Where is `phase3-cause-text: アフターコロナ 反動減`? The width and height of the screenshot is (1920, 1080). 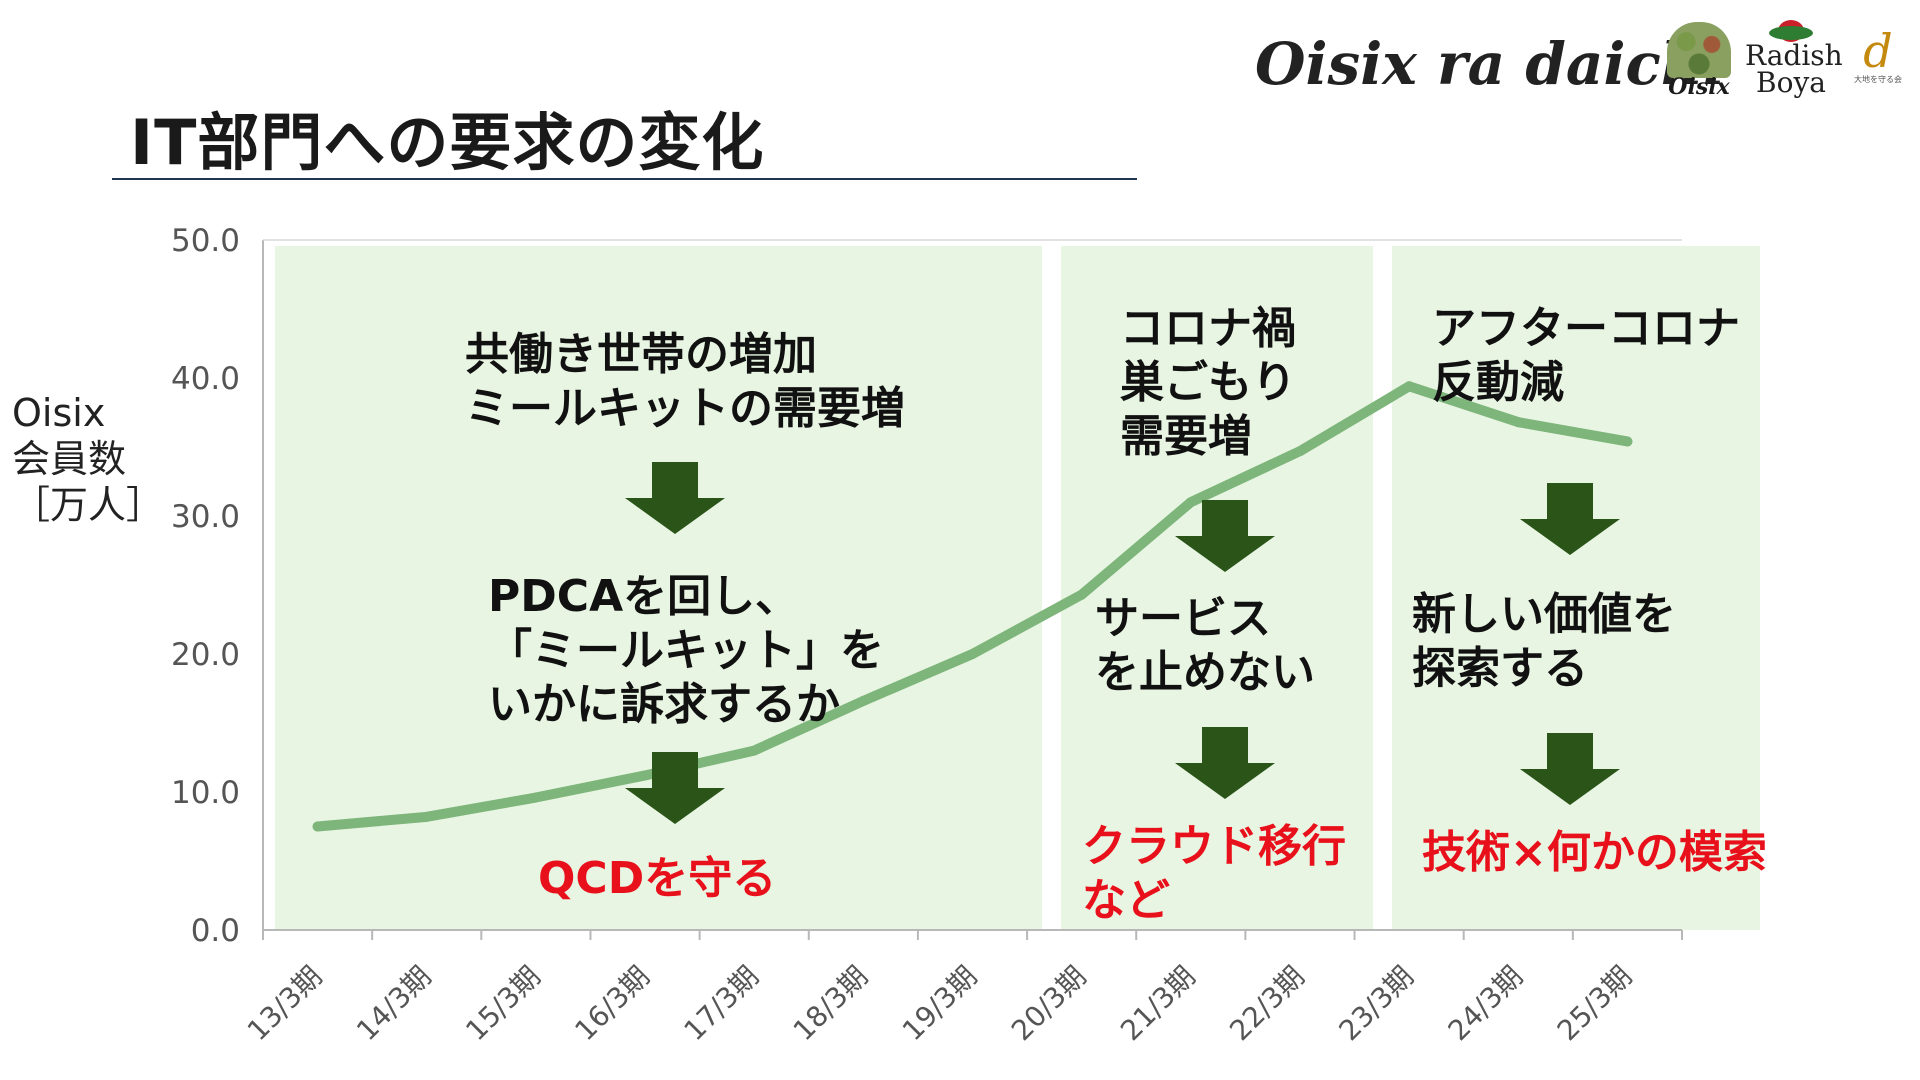
phase3-cause-text: アフターコロナ 反動減 is located at coordinates (1586, 355).